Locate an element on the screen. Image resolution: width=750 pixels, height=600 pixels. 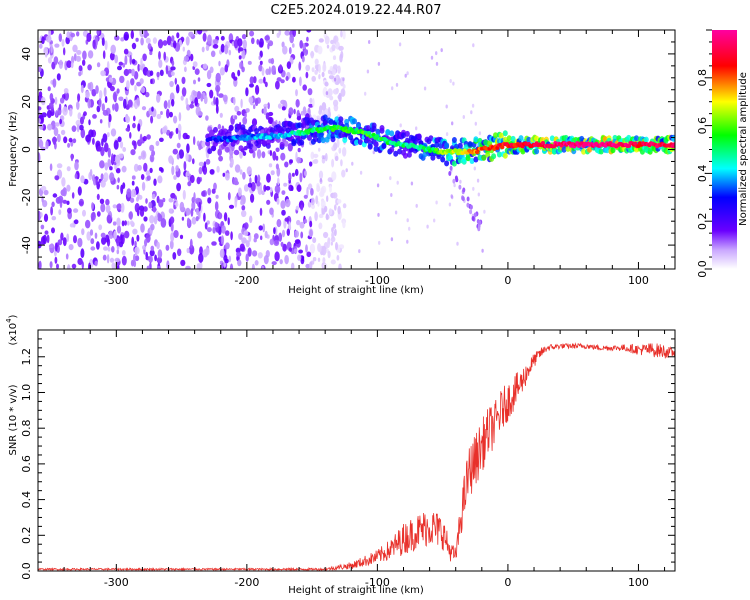
x-tick-label: 100 is located at coordinates (638, 280).